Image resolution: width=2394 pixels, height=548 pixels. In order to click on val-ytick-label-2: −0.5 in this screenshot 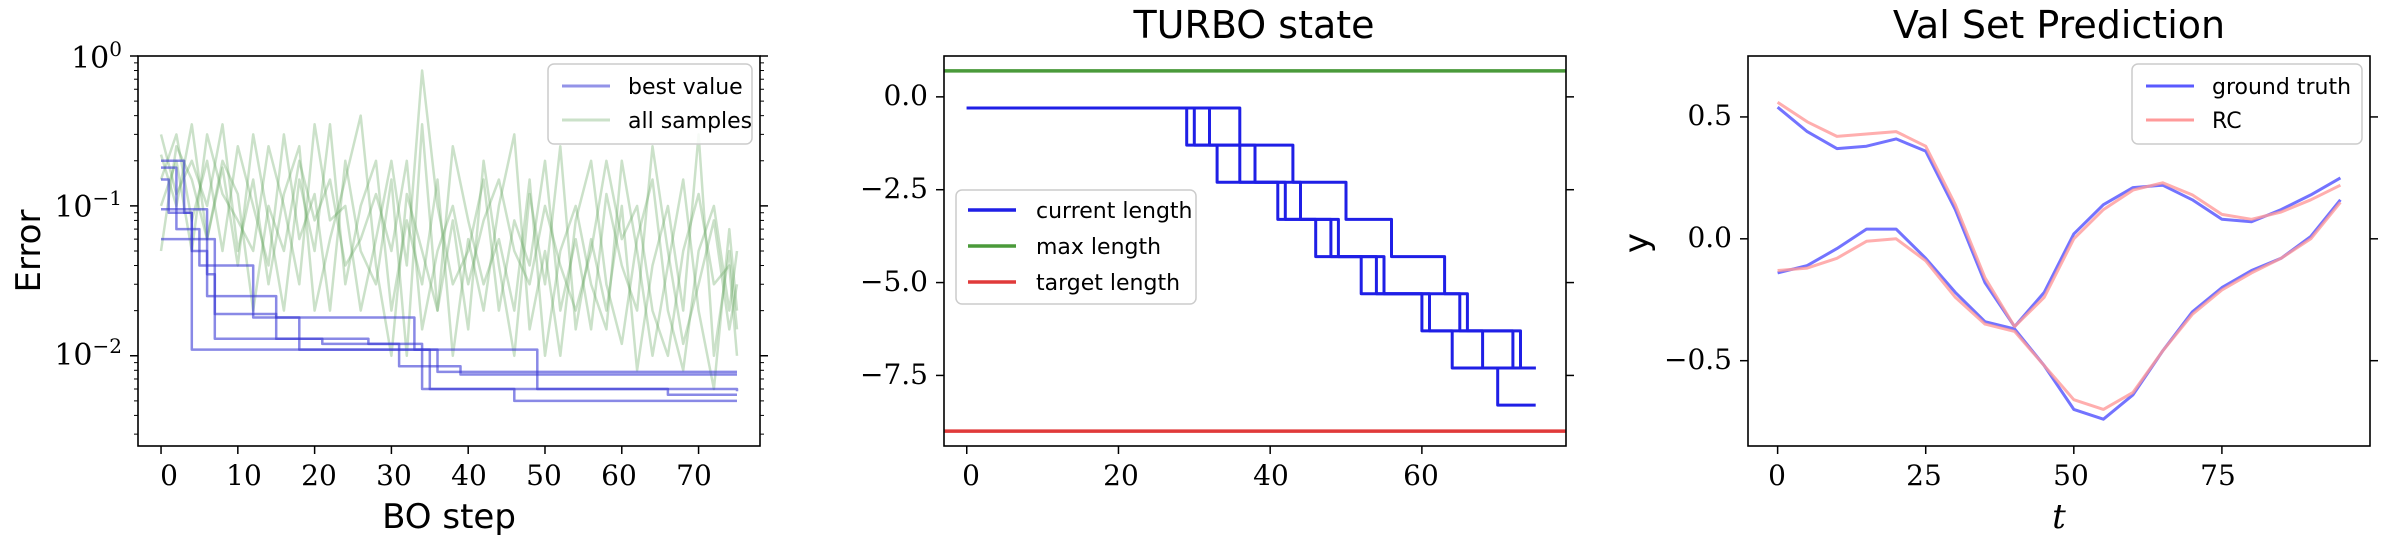, I will do `click(1698, 359)`.